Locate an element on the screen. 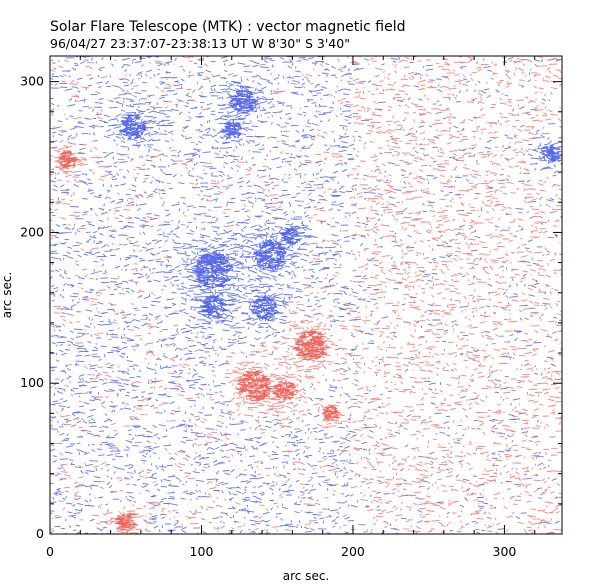 The height and width of the screenshot is (585, 612). x-tick-label: 200 is located at coordinates (353, 551).